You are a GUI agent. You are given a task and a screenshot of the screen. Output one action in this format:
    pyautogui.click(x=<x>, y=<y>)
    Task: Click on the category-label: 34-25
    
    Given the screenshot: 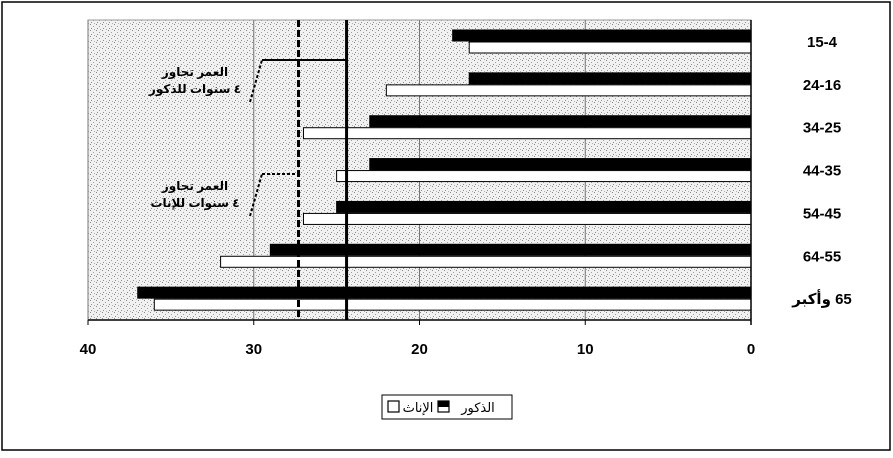 What is the action you would take?
    pyautogui.click(x=822, y=128)
    